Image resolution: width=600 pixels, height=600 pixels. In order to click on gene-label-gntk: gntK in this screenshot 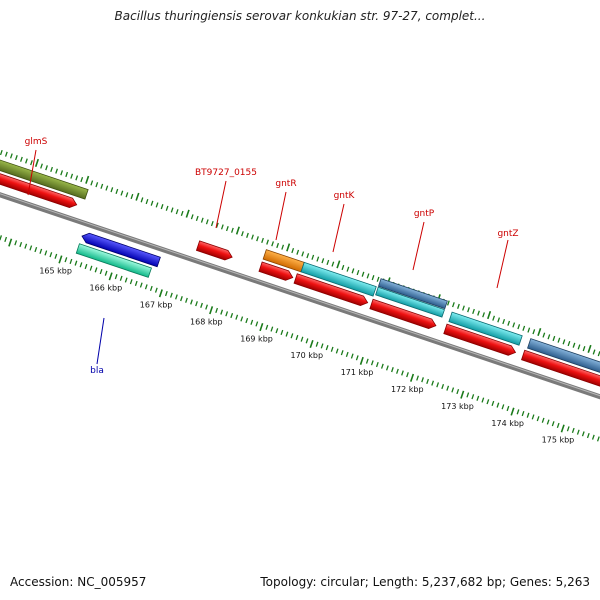, I will do `click(345, 196)`.